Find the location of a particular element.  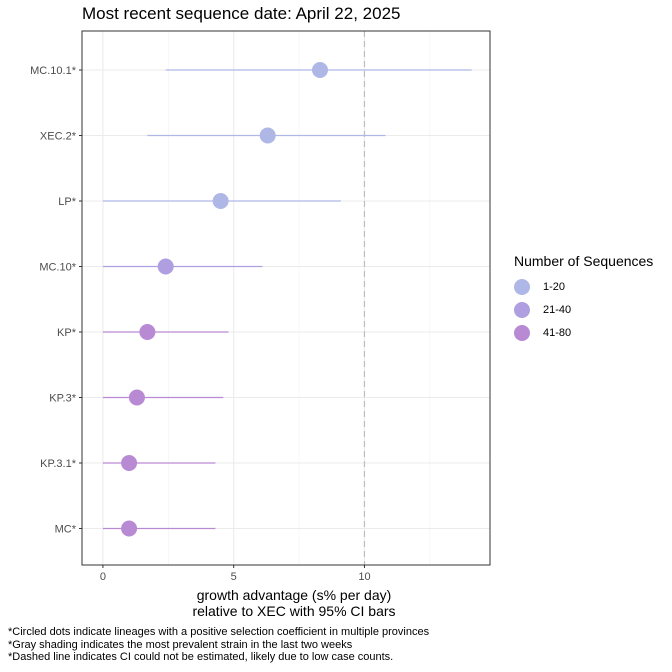

legend-label-21-40: 21-40 is located at coordinates (557, 310).